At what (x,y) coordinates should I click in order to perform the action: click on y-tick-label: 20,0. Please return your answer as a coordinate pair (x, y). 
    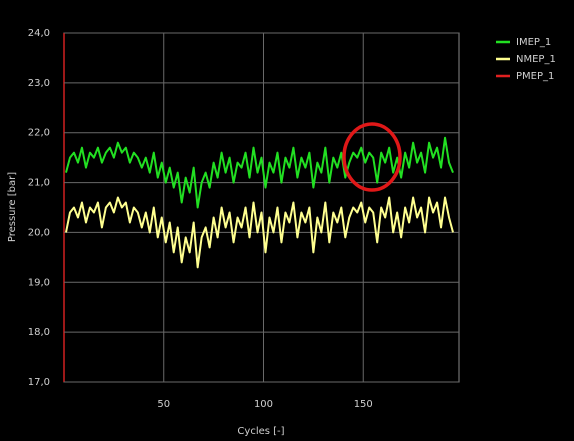
    Looking at the image, I should click on (39, 232).